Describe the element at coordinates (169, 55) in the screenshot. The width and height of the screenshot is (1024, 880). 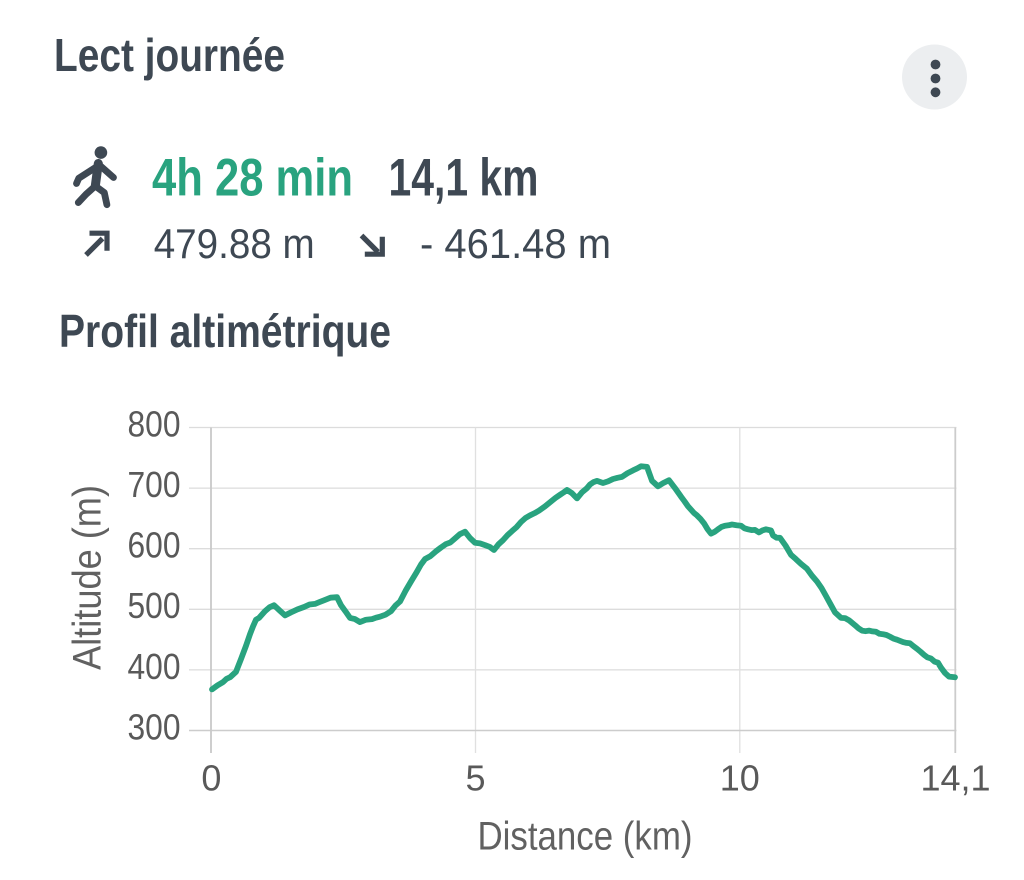
I see `svg-text: Lect journée` at that location.